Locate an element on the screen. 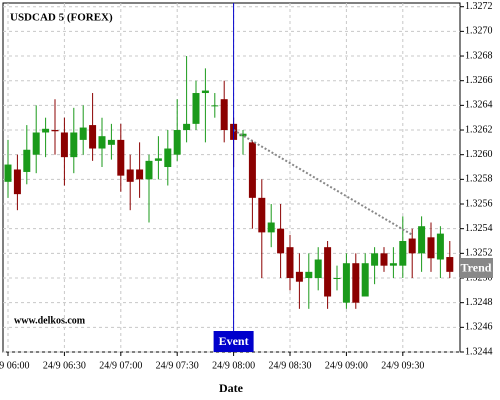 The width and height of the screenshot is (500, 400). x-tick-label: 24/9 09:00 is located at coordinates (346, 365).